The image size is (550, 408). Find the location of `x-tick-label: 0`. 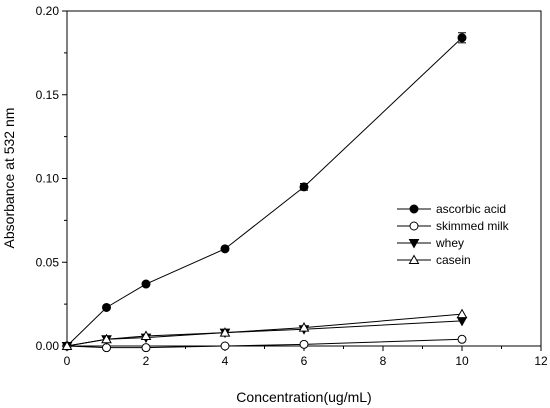

x-tick-label: 0 is located at coordinates (67, 361).